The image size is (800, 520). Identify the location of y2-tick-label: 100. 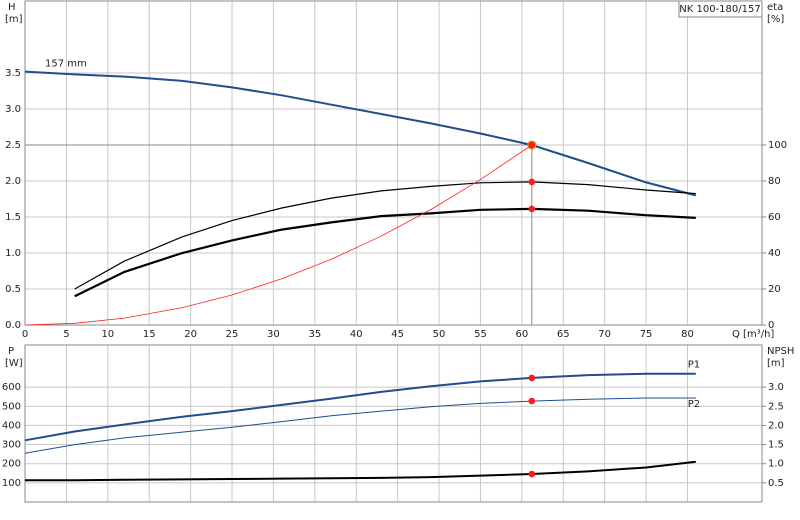
(777, 145).